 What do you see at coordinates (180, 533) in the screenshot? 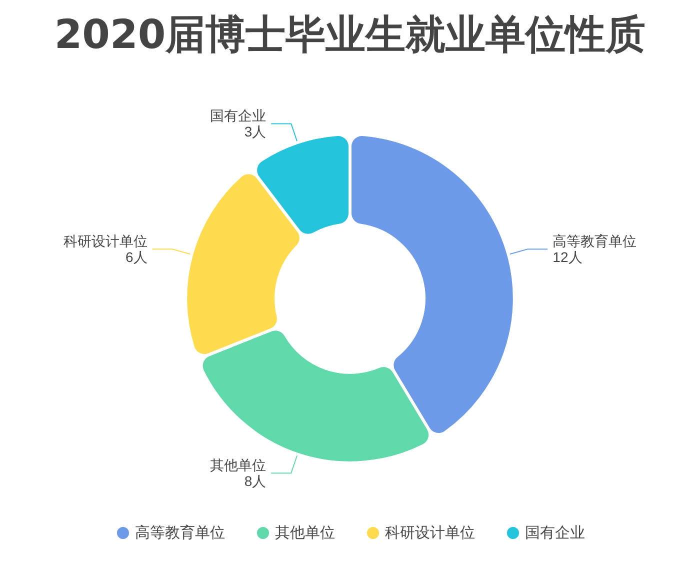
I see `legend-label: 高等教育单位` at bounding box center [180, 533].